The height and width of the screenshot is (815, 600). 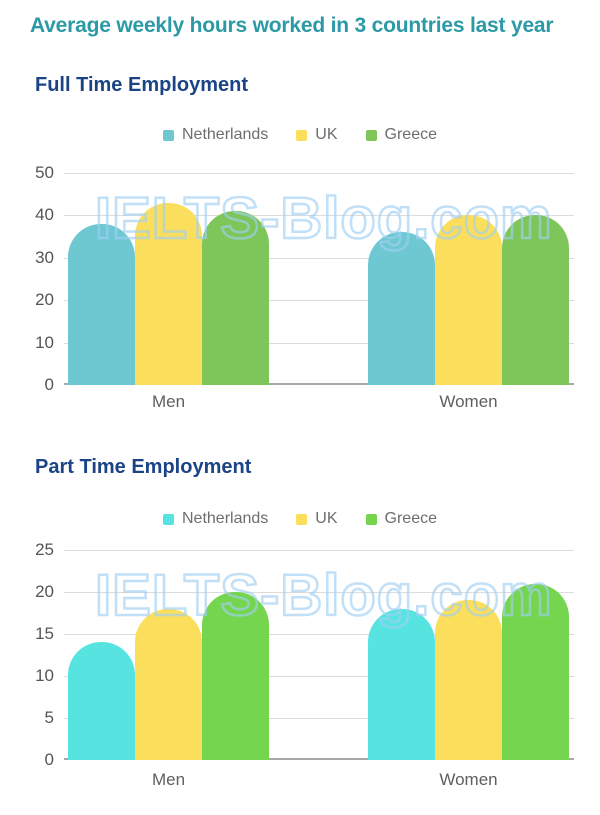 I want to click on y-tick-label: 30, so click(x=44, y=257).